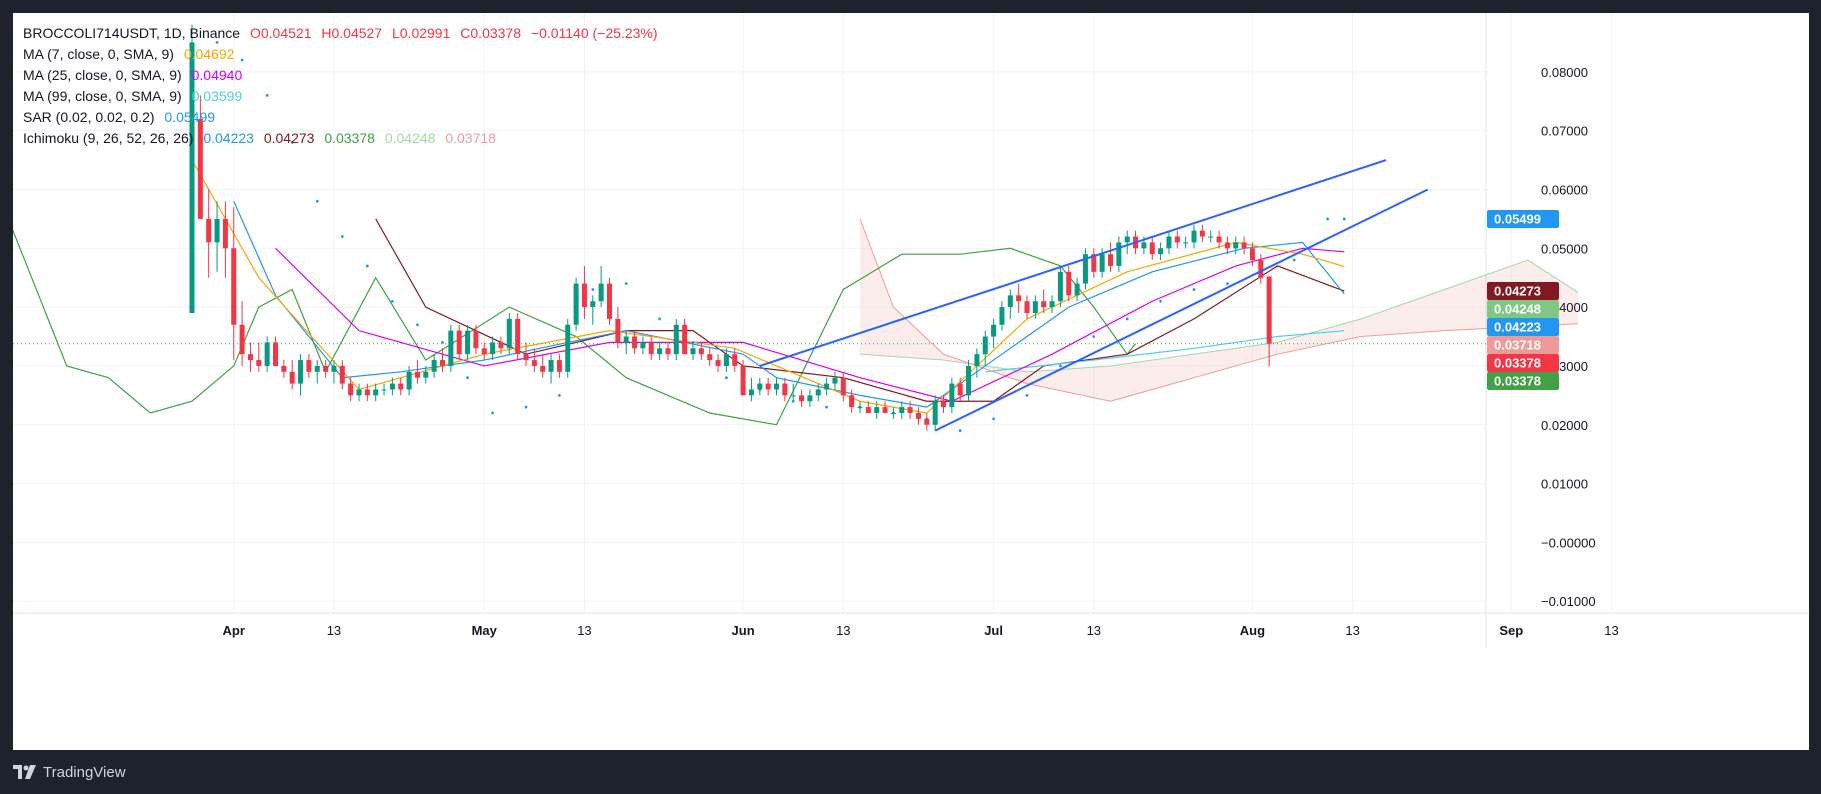  I want to click on indicator-row-ma7: MA (7, close, 0, SMA, 9) 0.04692, so click(343, 54).